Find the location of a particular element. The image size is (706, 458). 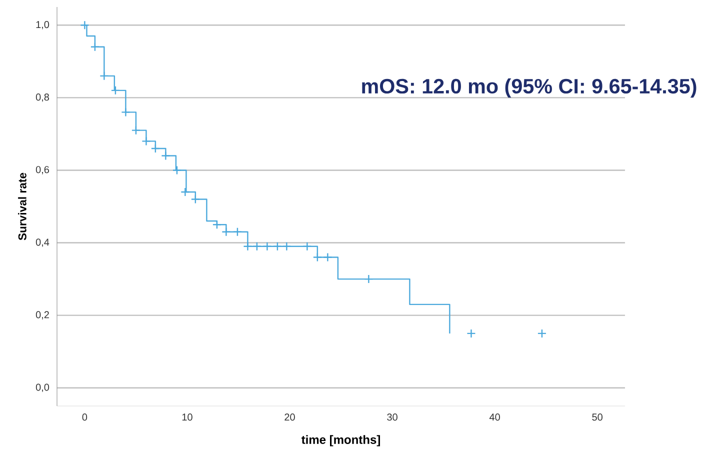

x-tick-label: 20 is located at coordinates (289, 417).